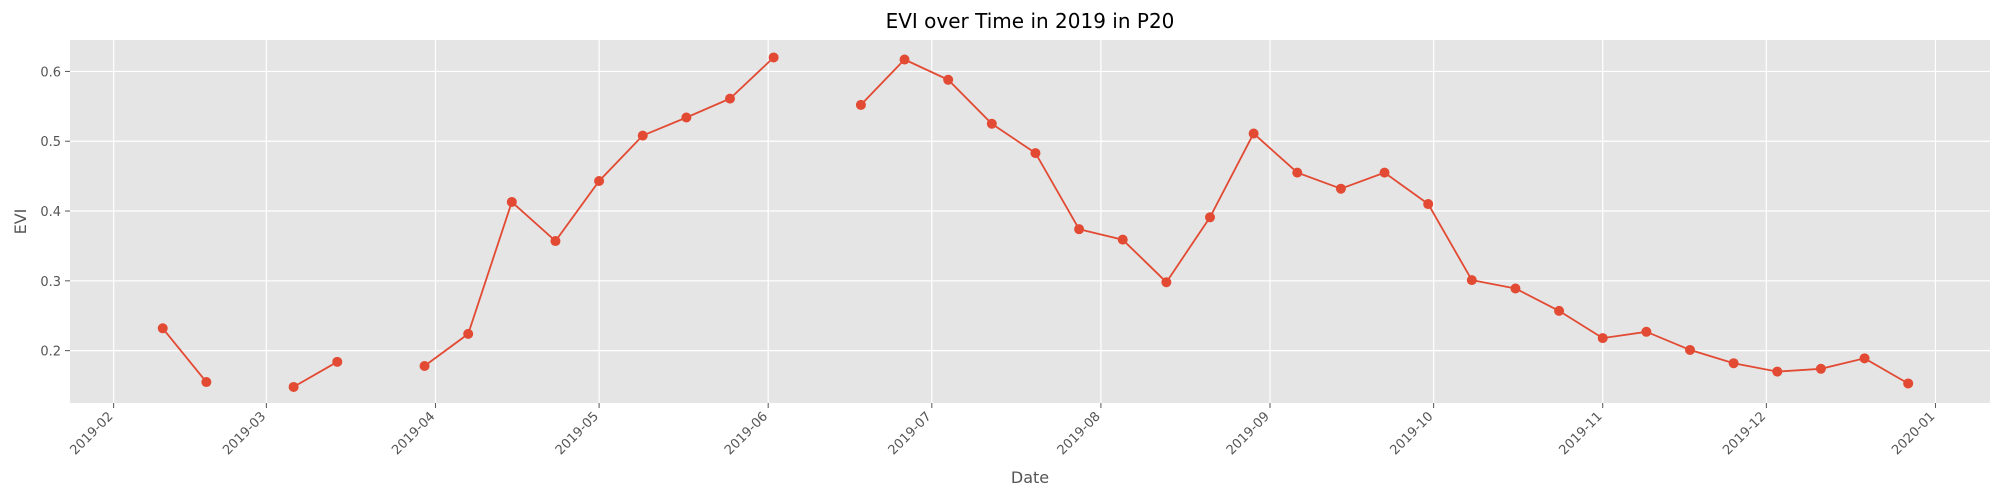 Image resolution: width=2000 pixels, height=504 pixels. Describe the element at coordinates (50, 352) in the screenshot. I see `y-tick-label: 0.2` at that location.